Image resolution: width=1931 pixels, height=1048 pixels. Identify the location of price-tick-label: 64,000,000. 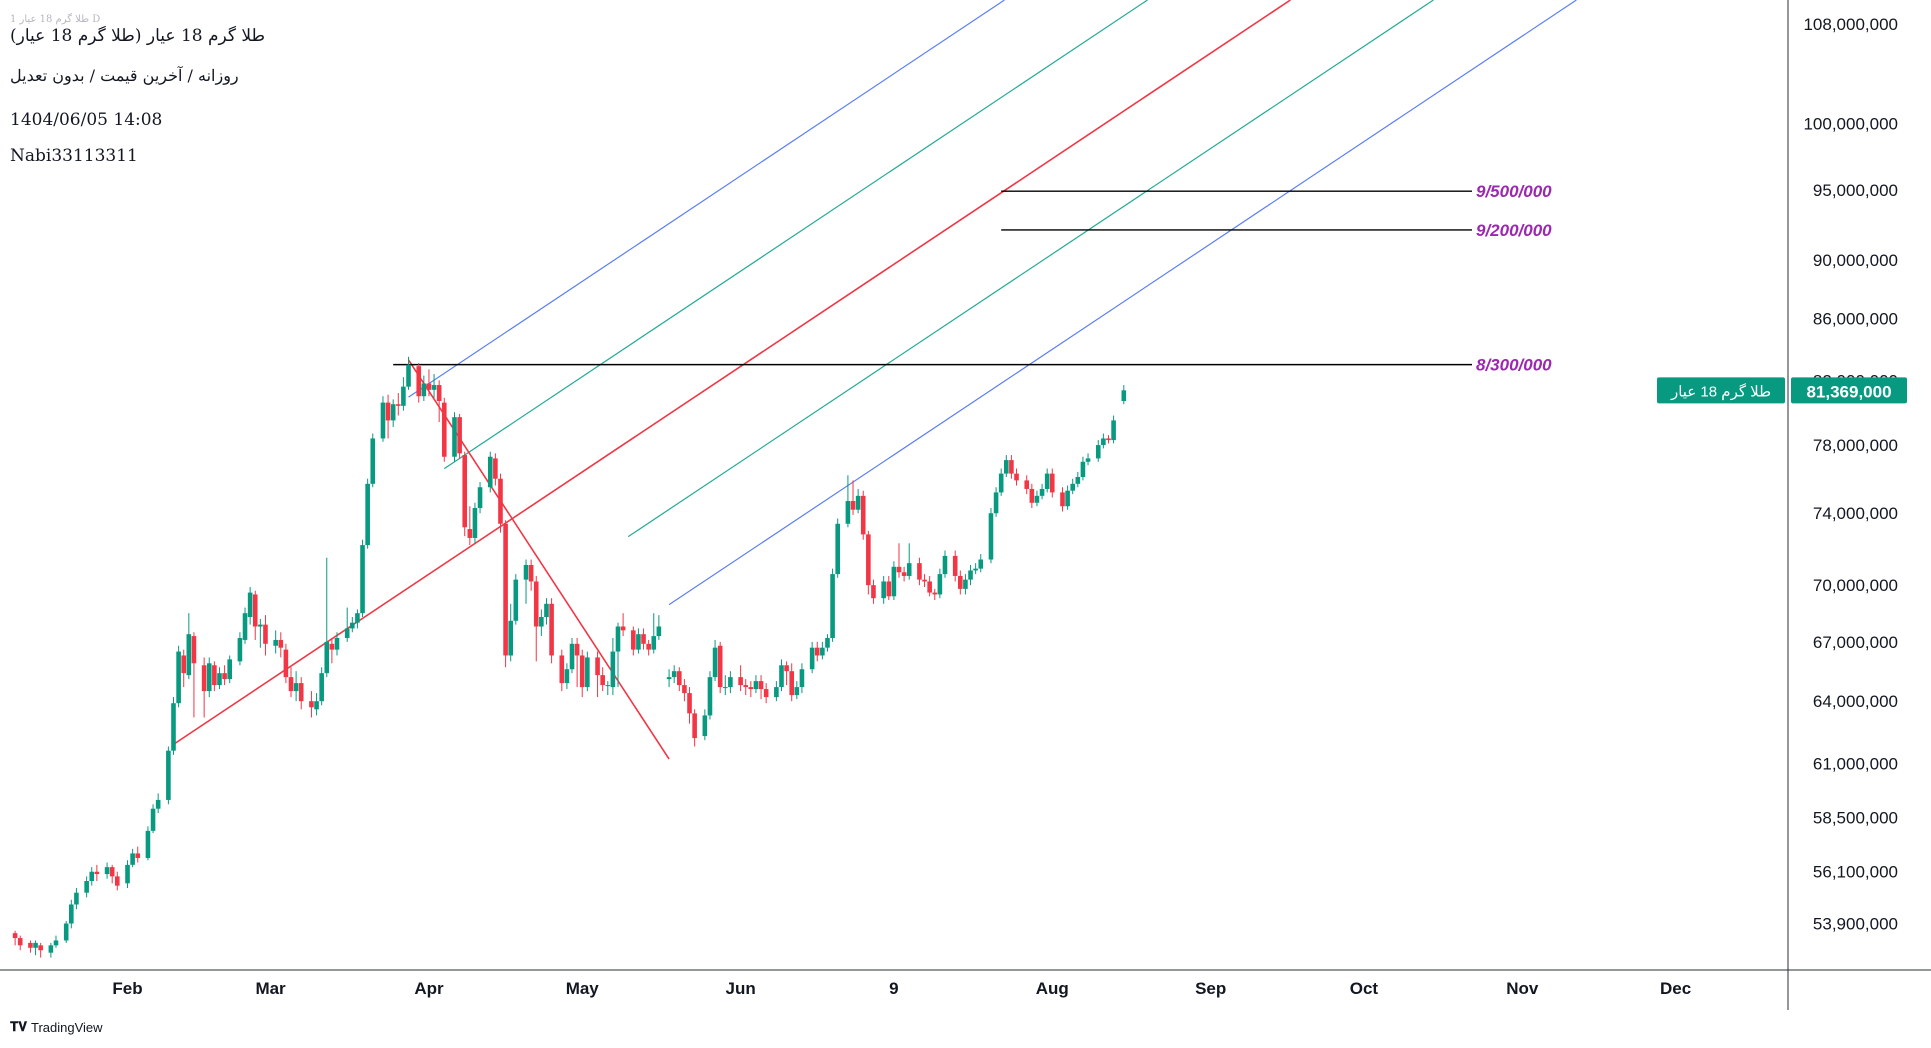
(1855, 701).